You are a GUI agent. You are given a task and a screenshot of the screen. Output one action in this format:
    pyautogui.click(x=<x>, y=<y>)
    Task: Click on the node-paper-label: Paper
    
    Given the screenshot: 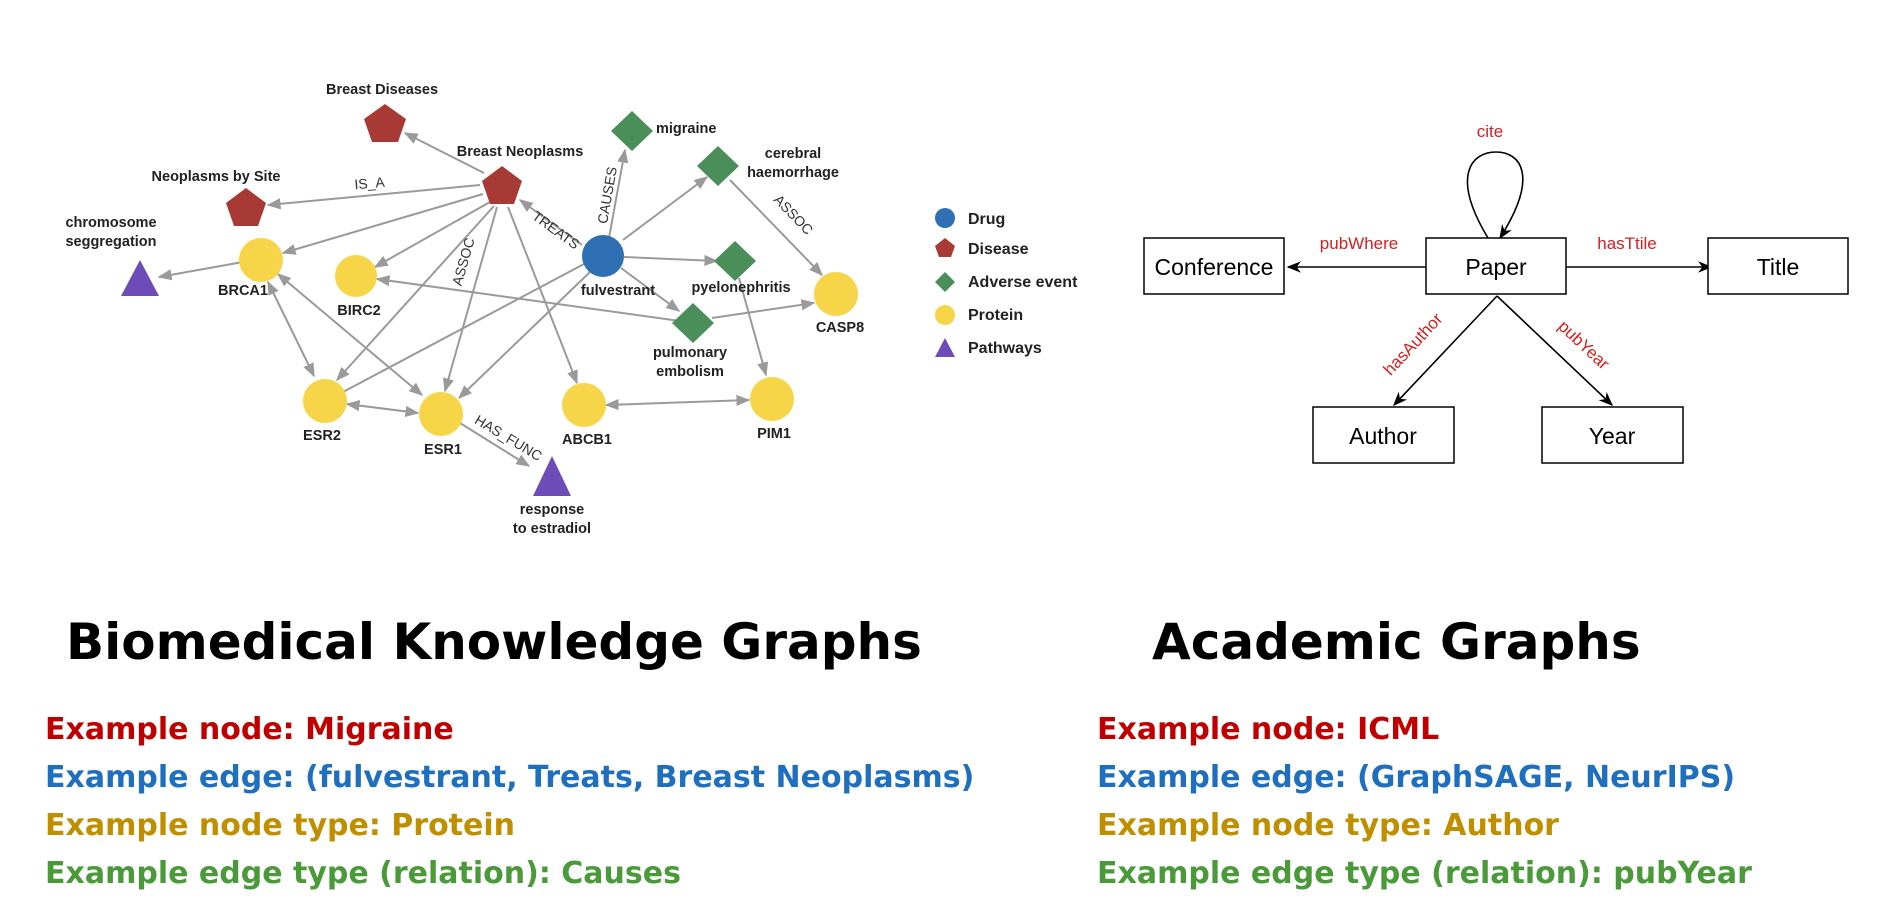 What is the action you would take?
    pyautogui.click(x=1496, y=267)
    